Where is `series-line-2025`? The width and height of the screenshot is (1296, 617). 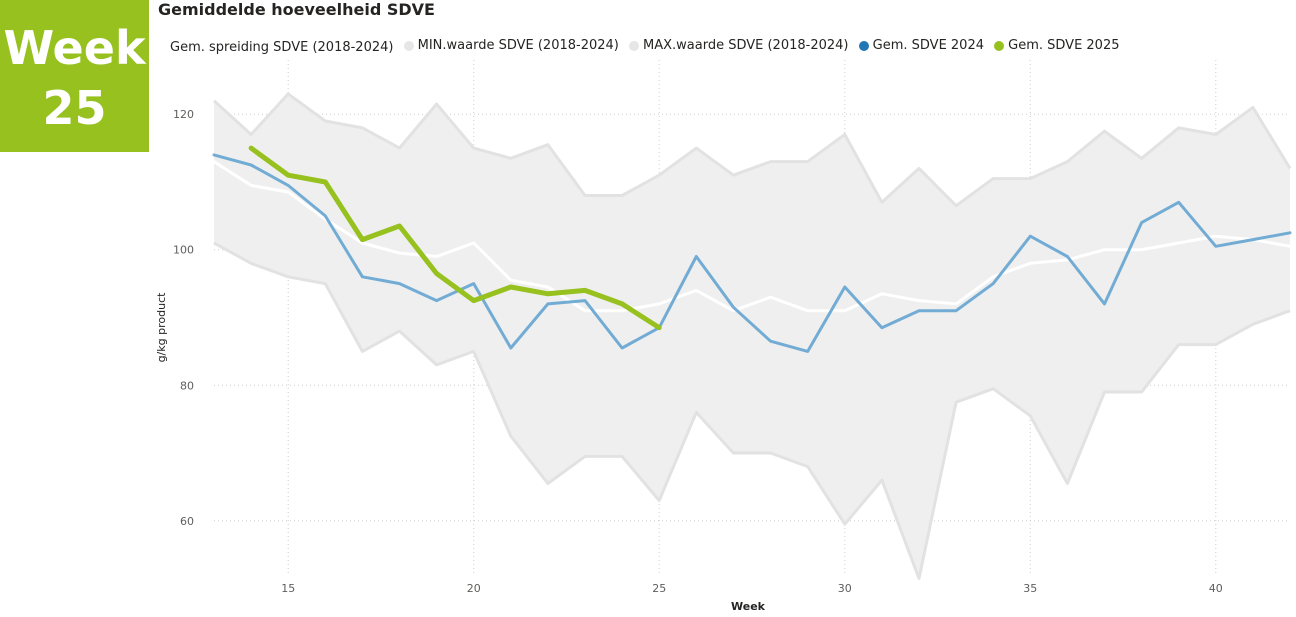 series-line-2025 is located at coordinates (455, 238).